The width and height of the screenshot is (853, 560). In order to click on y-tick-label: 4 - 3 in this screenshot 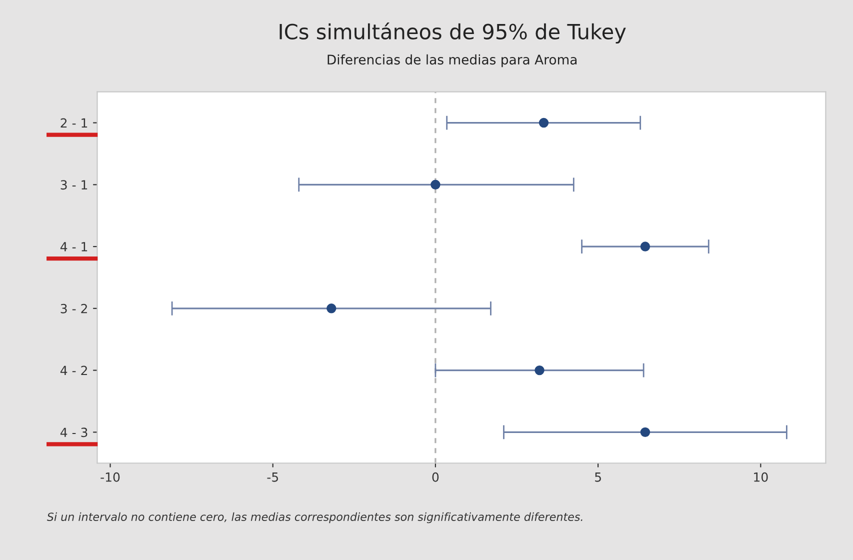, I will do `click(74, 433)`.